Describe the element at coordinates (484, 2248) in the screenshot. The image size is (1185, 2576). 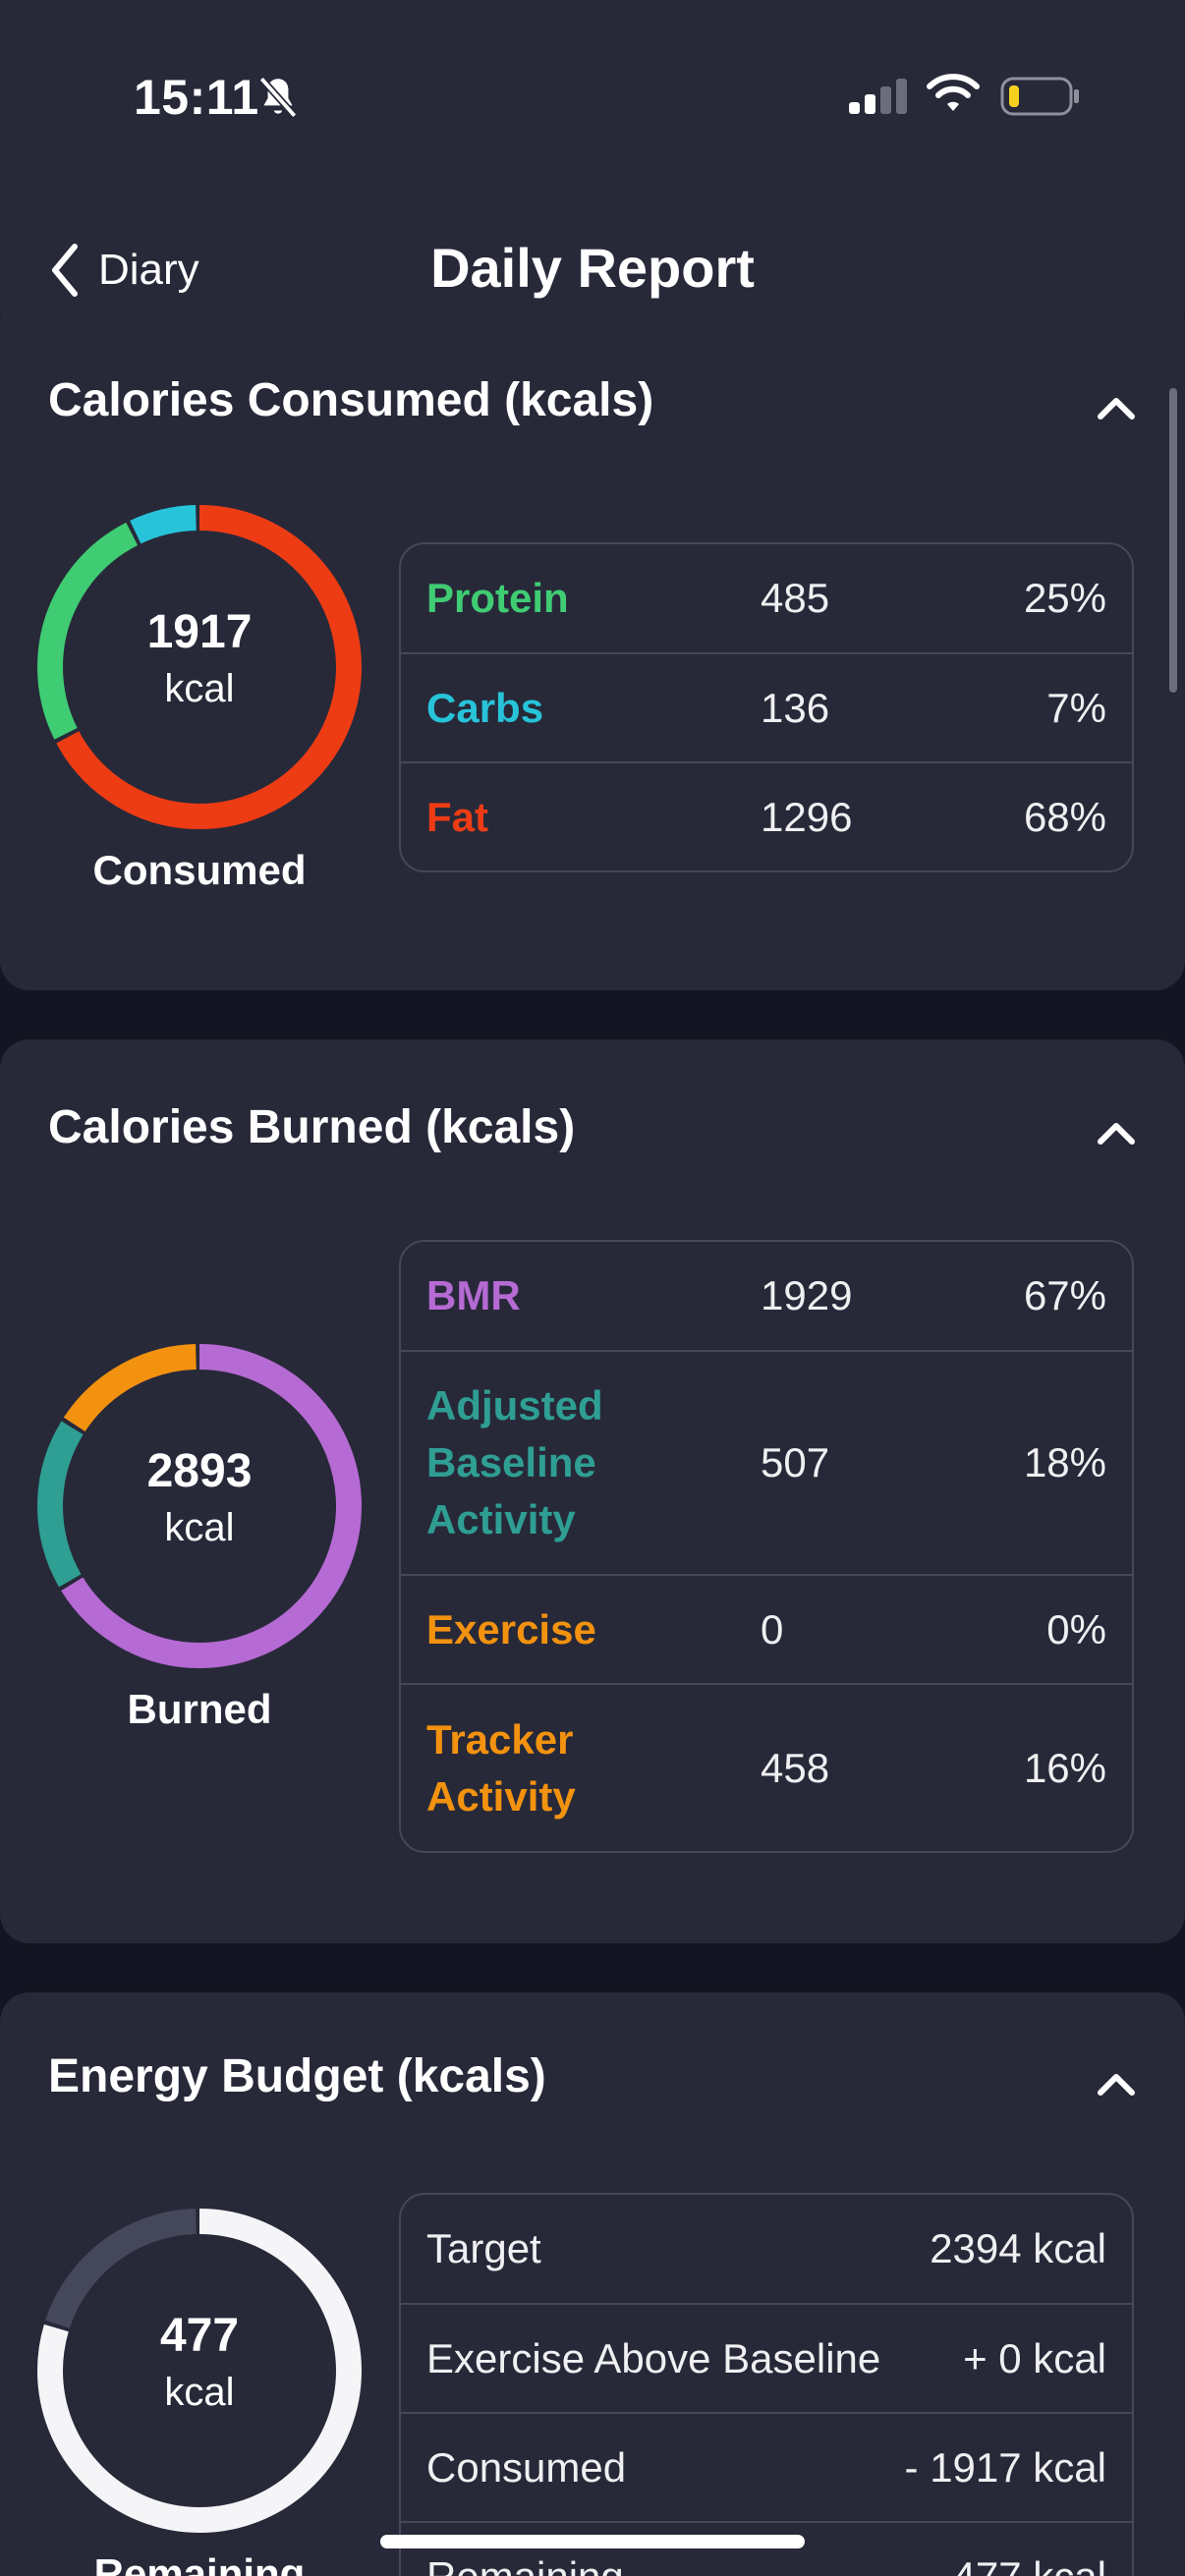
I see `target-label: Target` at that location.